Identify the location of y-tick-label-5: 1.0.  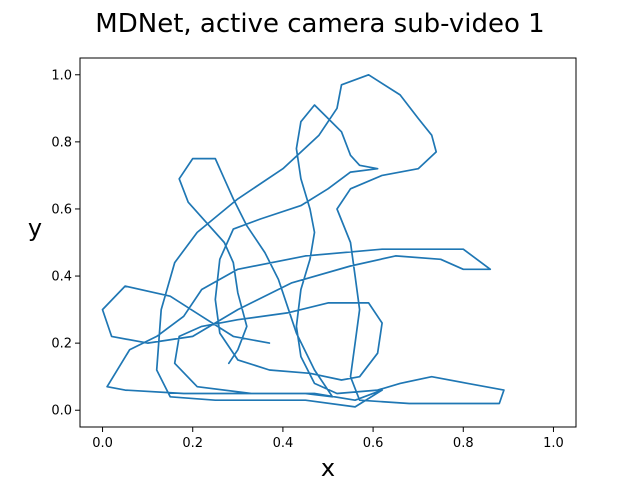
(61, 75).